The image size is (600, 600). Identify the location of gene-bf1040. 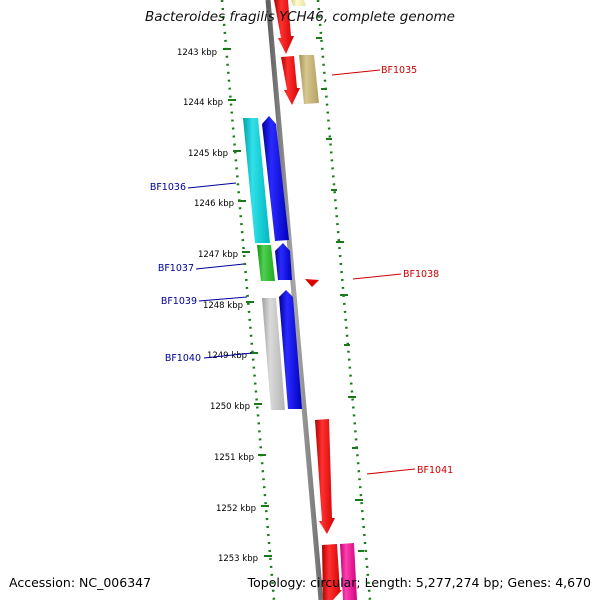
(273, 354).